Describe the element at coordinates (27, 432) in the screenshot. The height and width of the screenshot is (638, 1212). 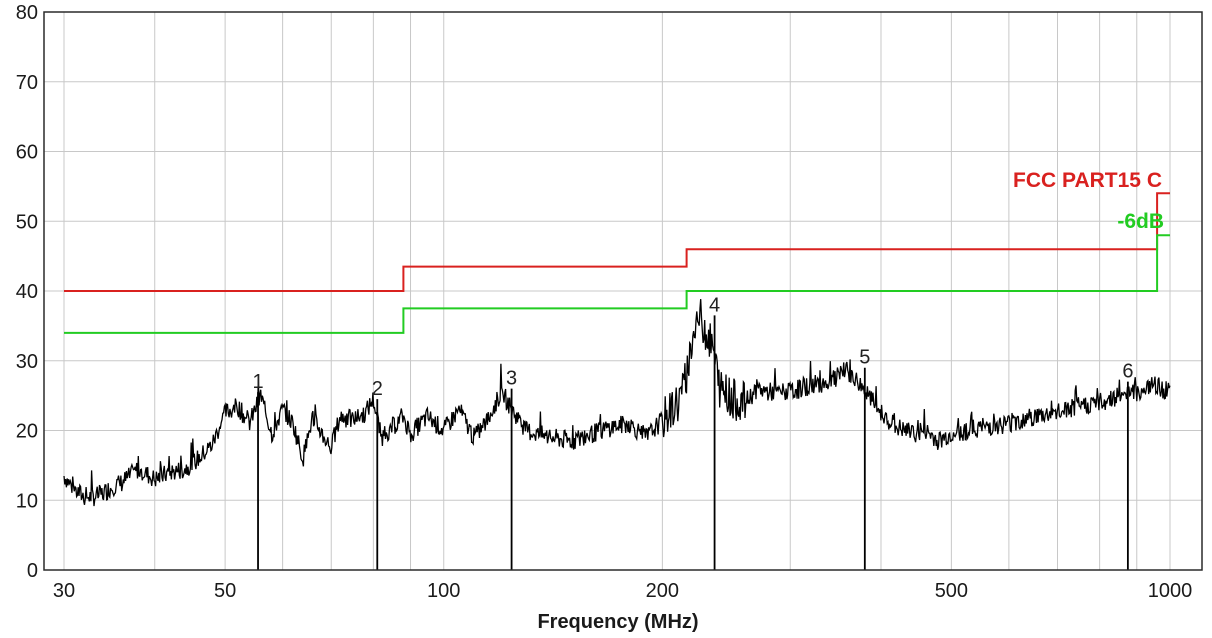
I see `y-tick-label: 20` at that location.